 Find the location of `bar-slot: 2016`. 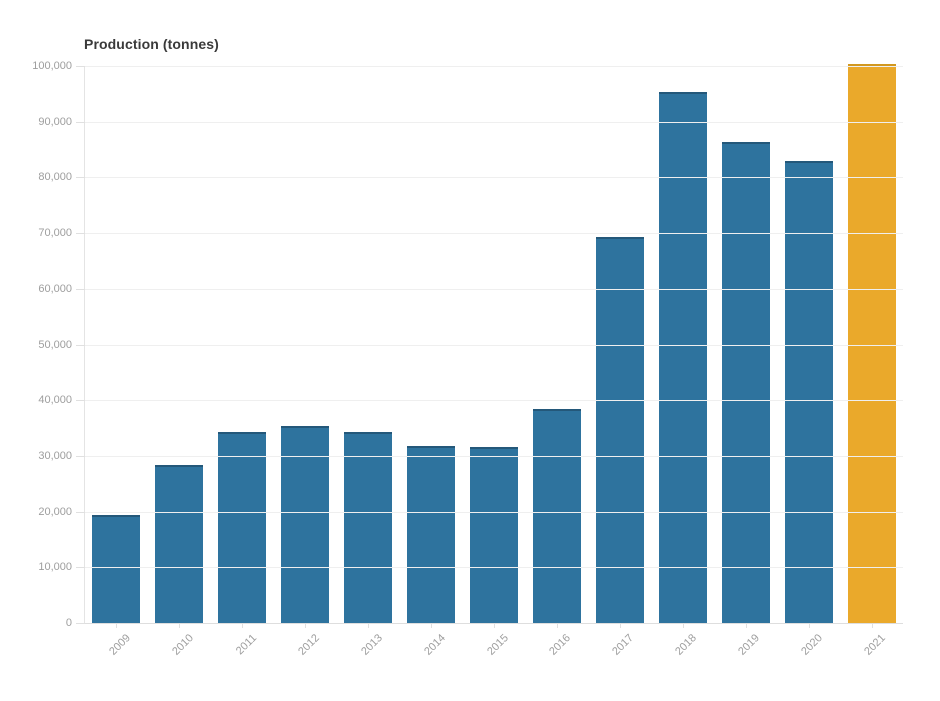

bar-slot: 2016 is located at coordinates (556, 362).